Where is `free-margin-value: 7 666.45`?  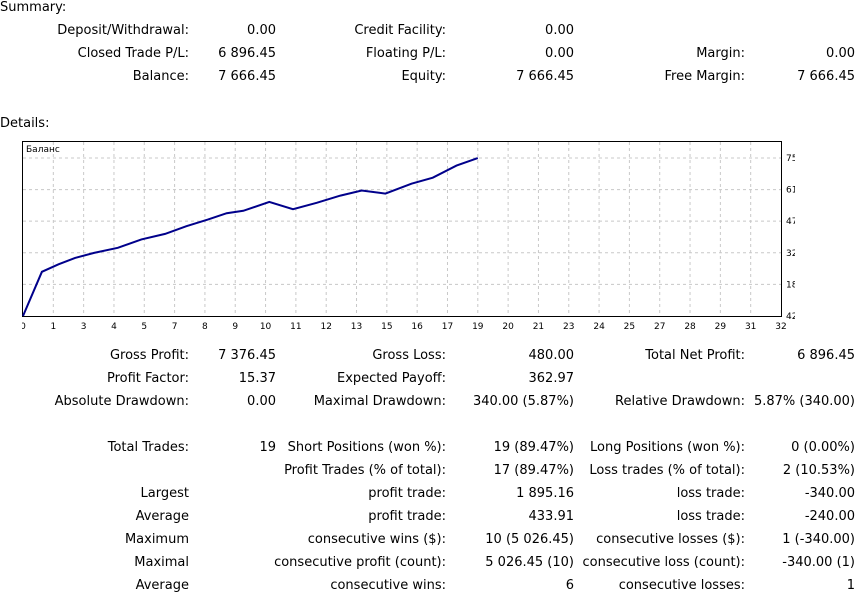
free-margin-value: 7 666.45 is located at coordinates (826, 76).